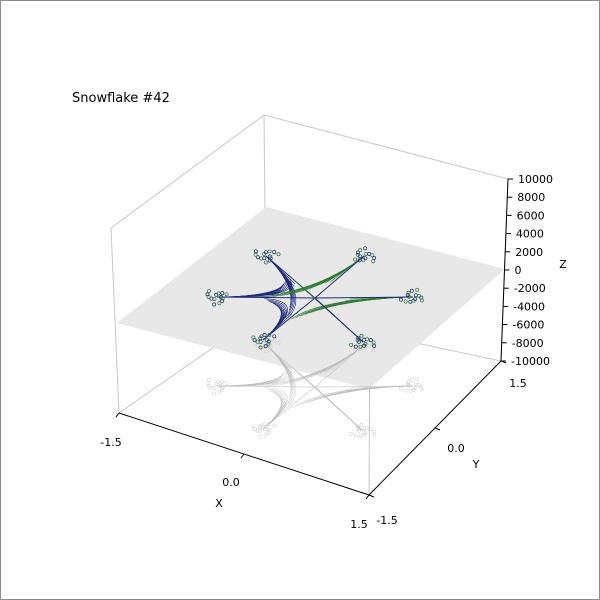 This screenshot has width=600, height=600. What do you see at coordinates (531, 197) in the screenshot?
I see `z-tick-label: 8000` at bounding box center [531, 197].